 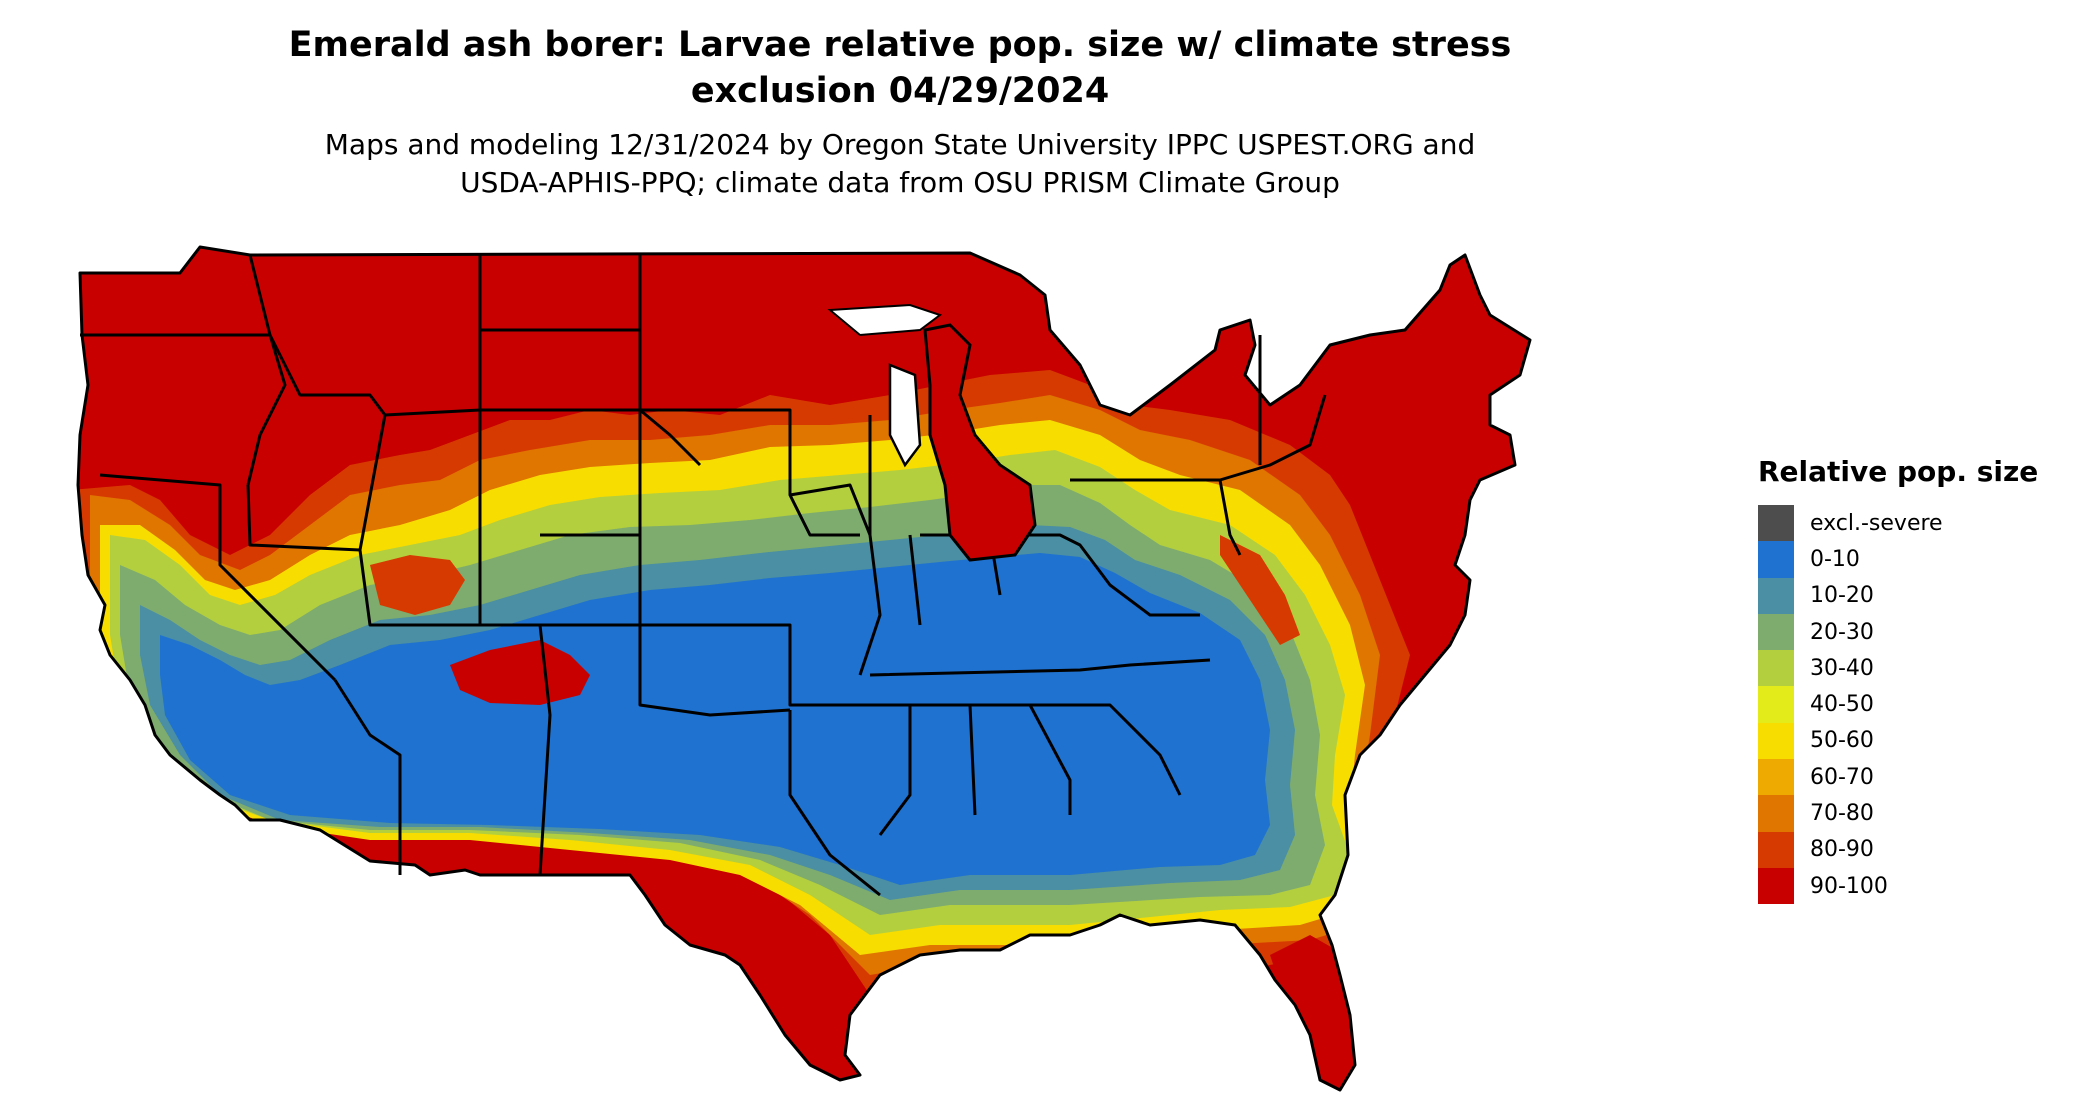 I want to click on legend-item: 40-50, so click(x=1918, y=704).